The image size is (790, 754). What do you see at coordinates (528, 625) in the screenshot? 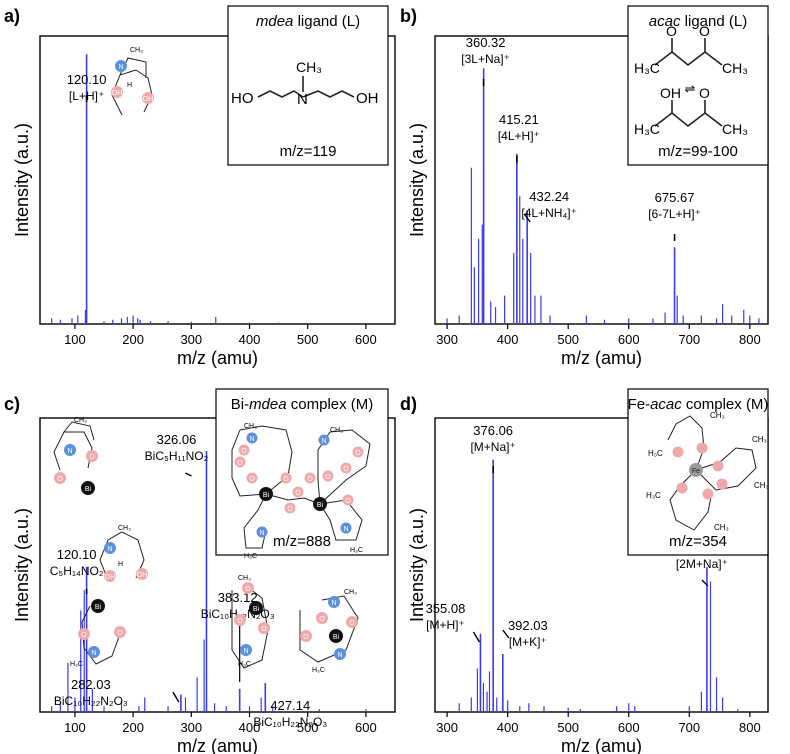
I see `peak-label-mz: 392.03` at bounding box center [528, 625].